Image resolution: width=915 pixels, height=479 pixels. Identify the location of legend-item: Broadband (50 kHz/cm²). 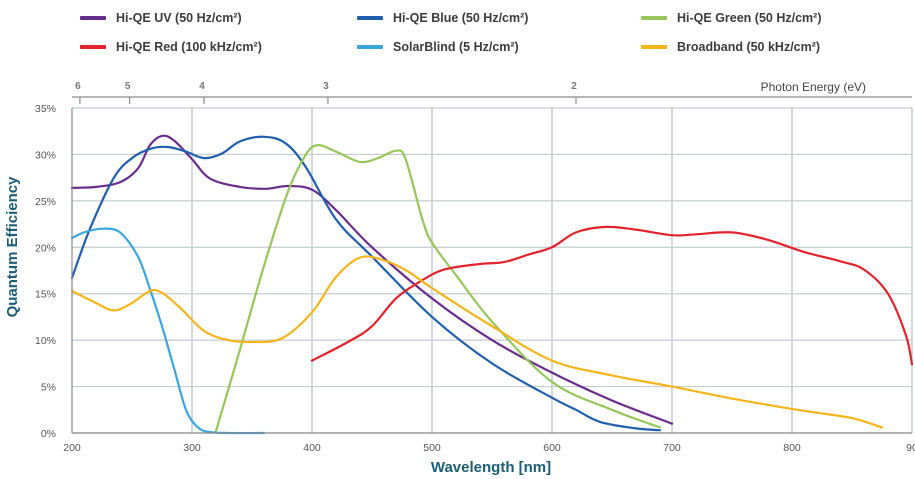
(730, 47).